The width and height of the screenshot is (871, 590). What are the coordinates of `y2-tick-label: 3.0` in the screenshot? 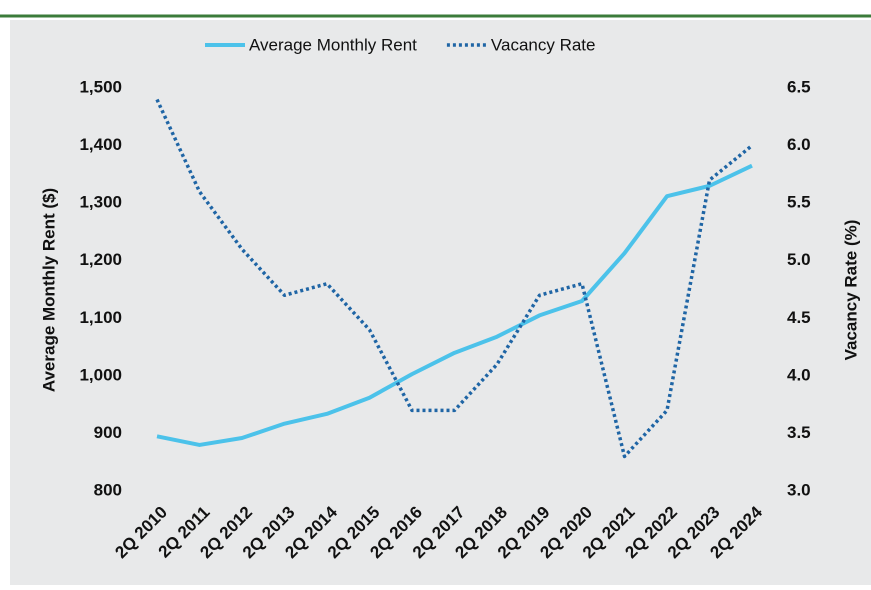 It's located at (799, 489).